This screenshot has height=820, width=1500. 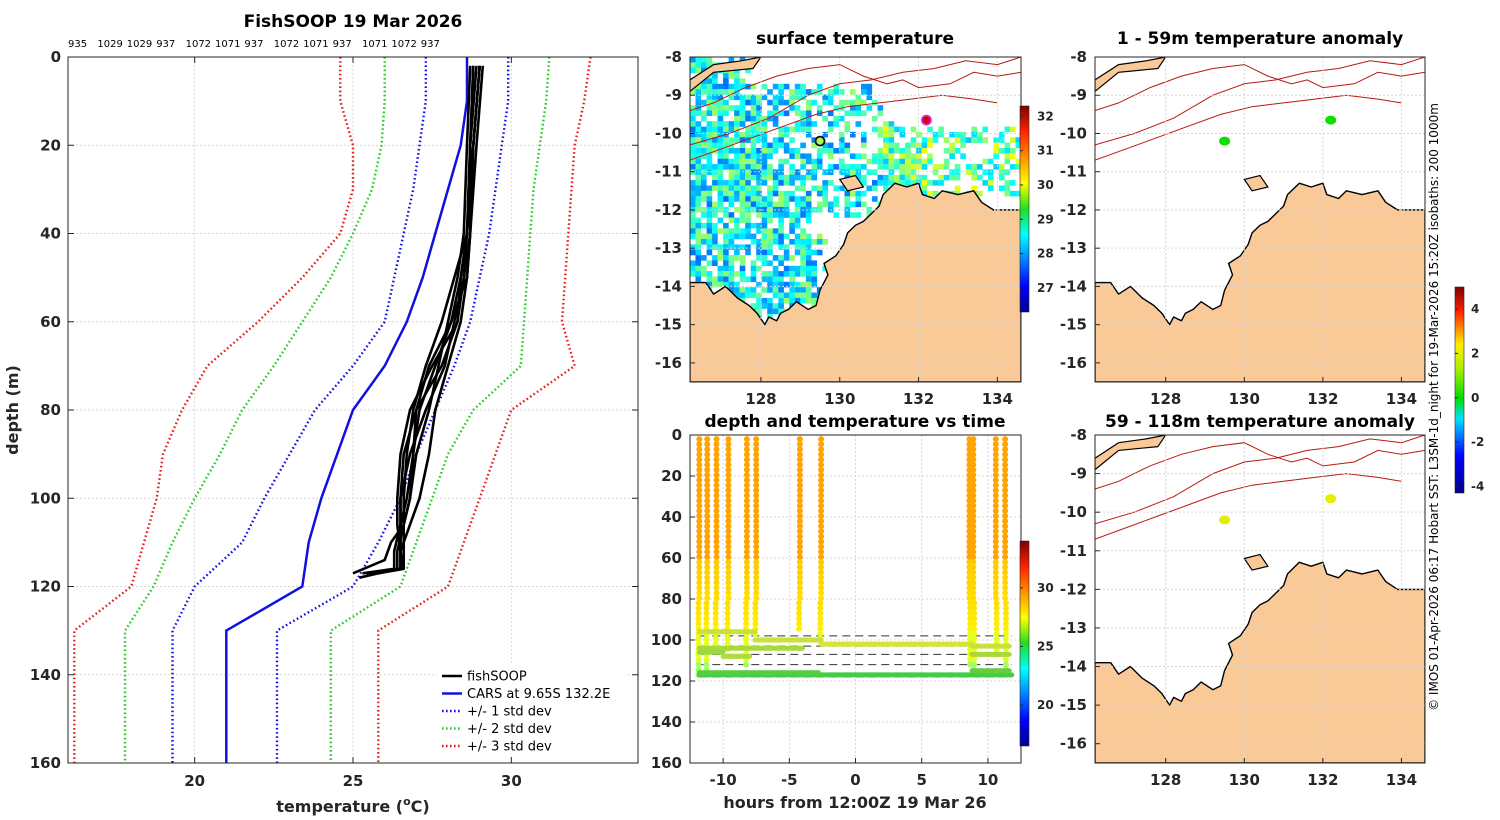 What do you see at coordinates (1073, 248) in the screenshot?
I see `y-tick-label: -13` at bounding box center [1073, 248].